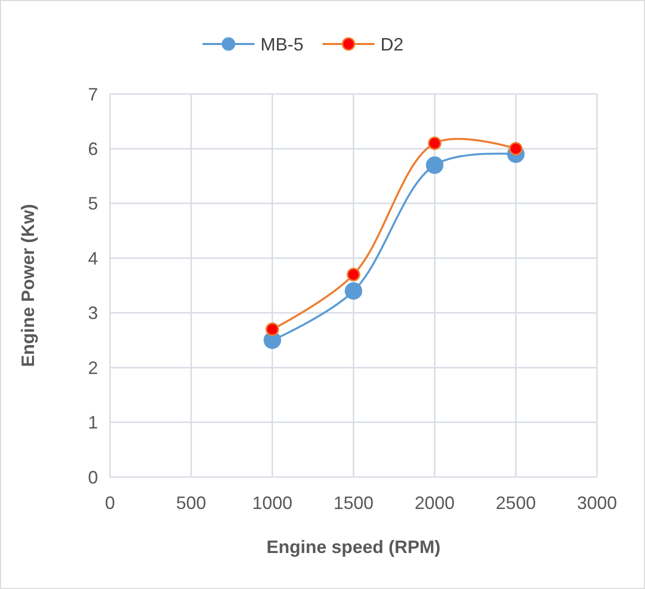 This screenshot has width=645, height=589. I want to click on legend-label: D2, so click(392, 44).